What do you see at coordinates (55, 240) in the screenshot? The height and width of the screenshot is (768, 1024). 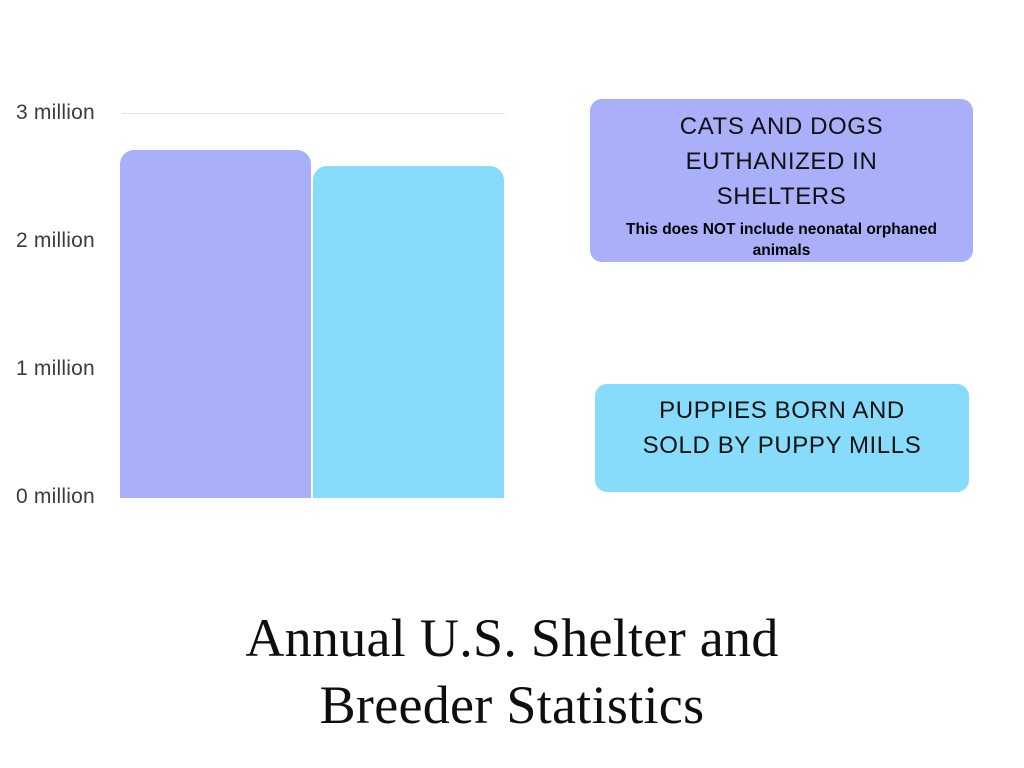 I see `y-tick-label-2-million: 2 million` at bounding box center [55, 240].